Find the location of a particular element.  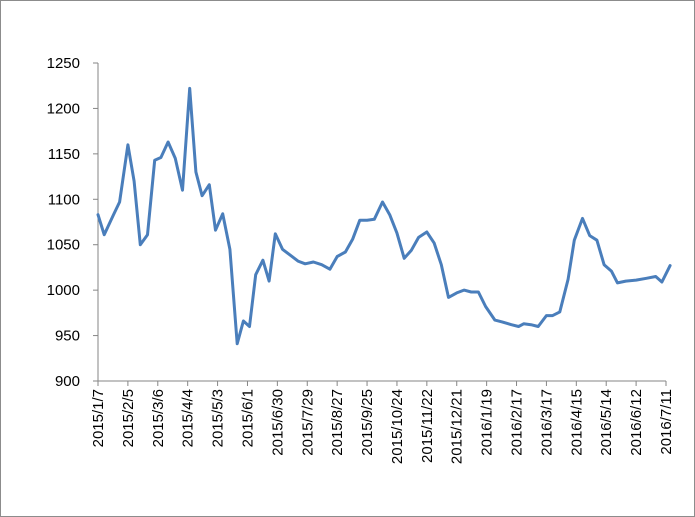

x-tick-label: 2016/3/17 is located at coordinates (546, 422).